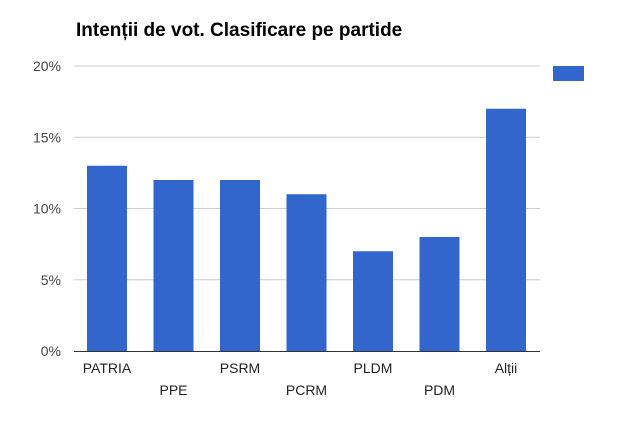 The image size is (621, 426). Describe the element at coordinates (240, 368) in the screenshot. I see `x-tick-label: PSRM` at that location.